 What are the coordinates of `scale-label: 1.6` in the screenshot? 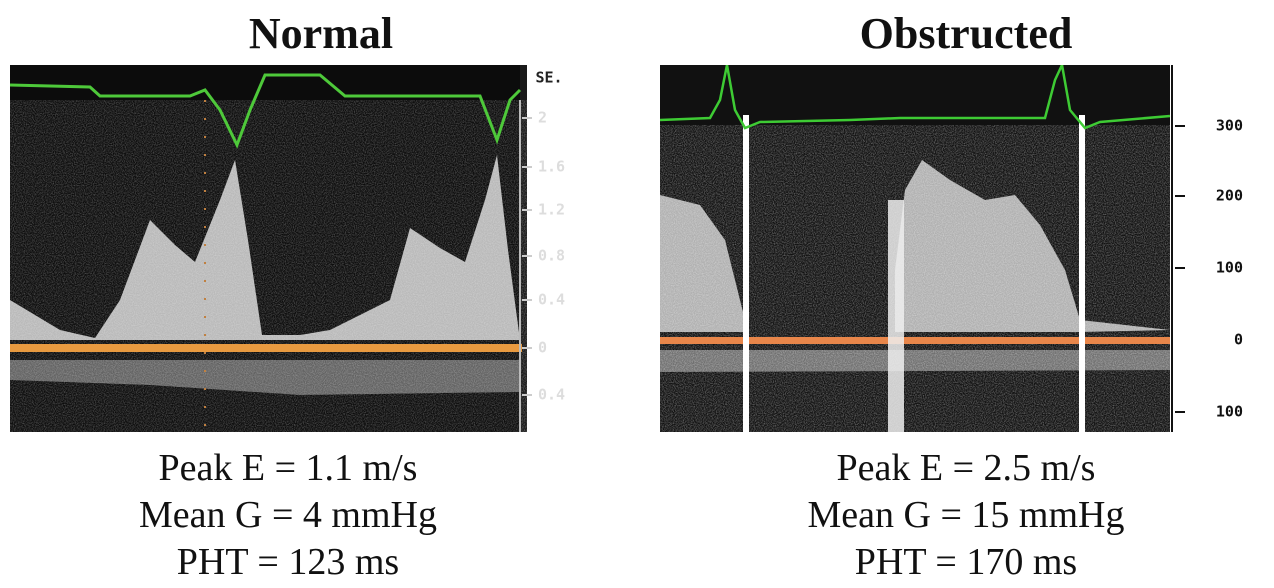 It's located at (551, 167).